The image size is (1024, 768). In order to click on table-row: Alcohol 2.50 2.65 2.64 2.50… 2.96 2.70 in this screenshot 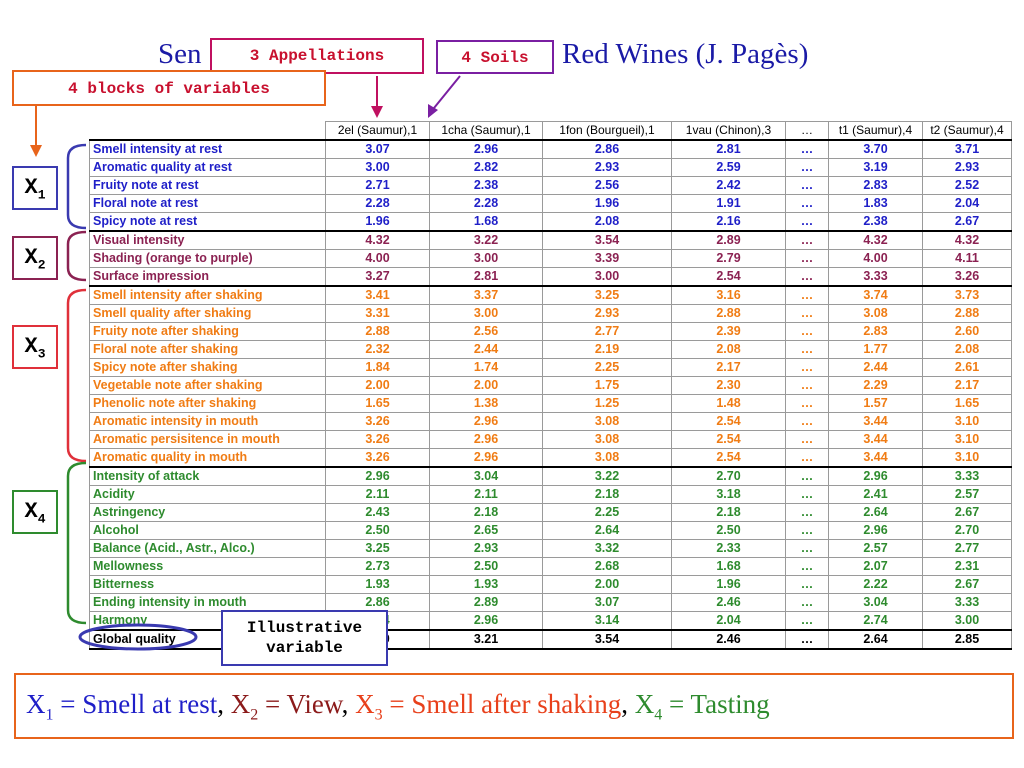, I will do `click(550, 530)`.